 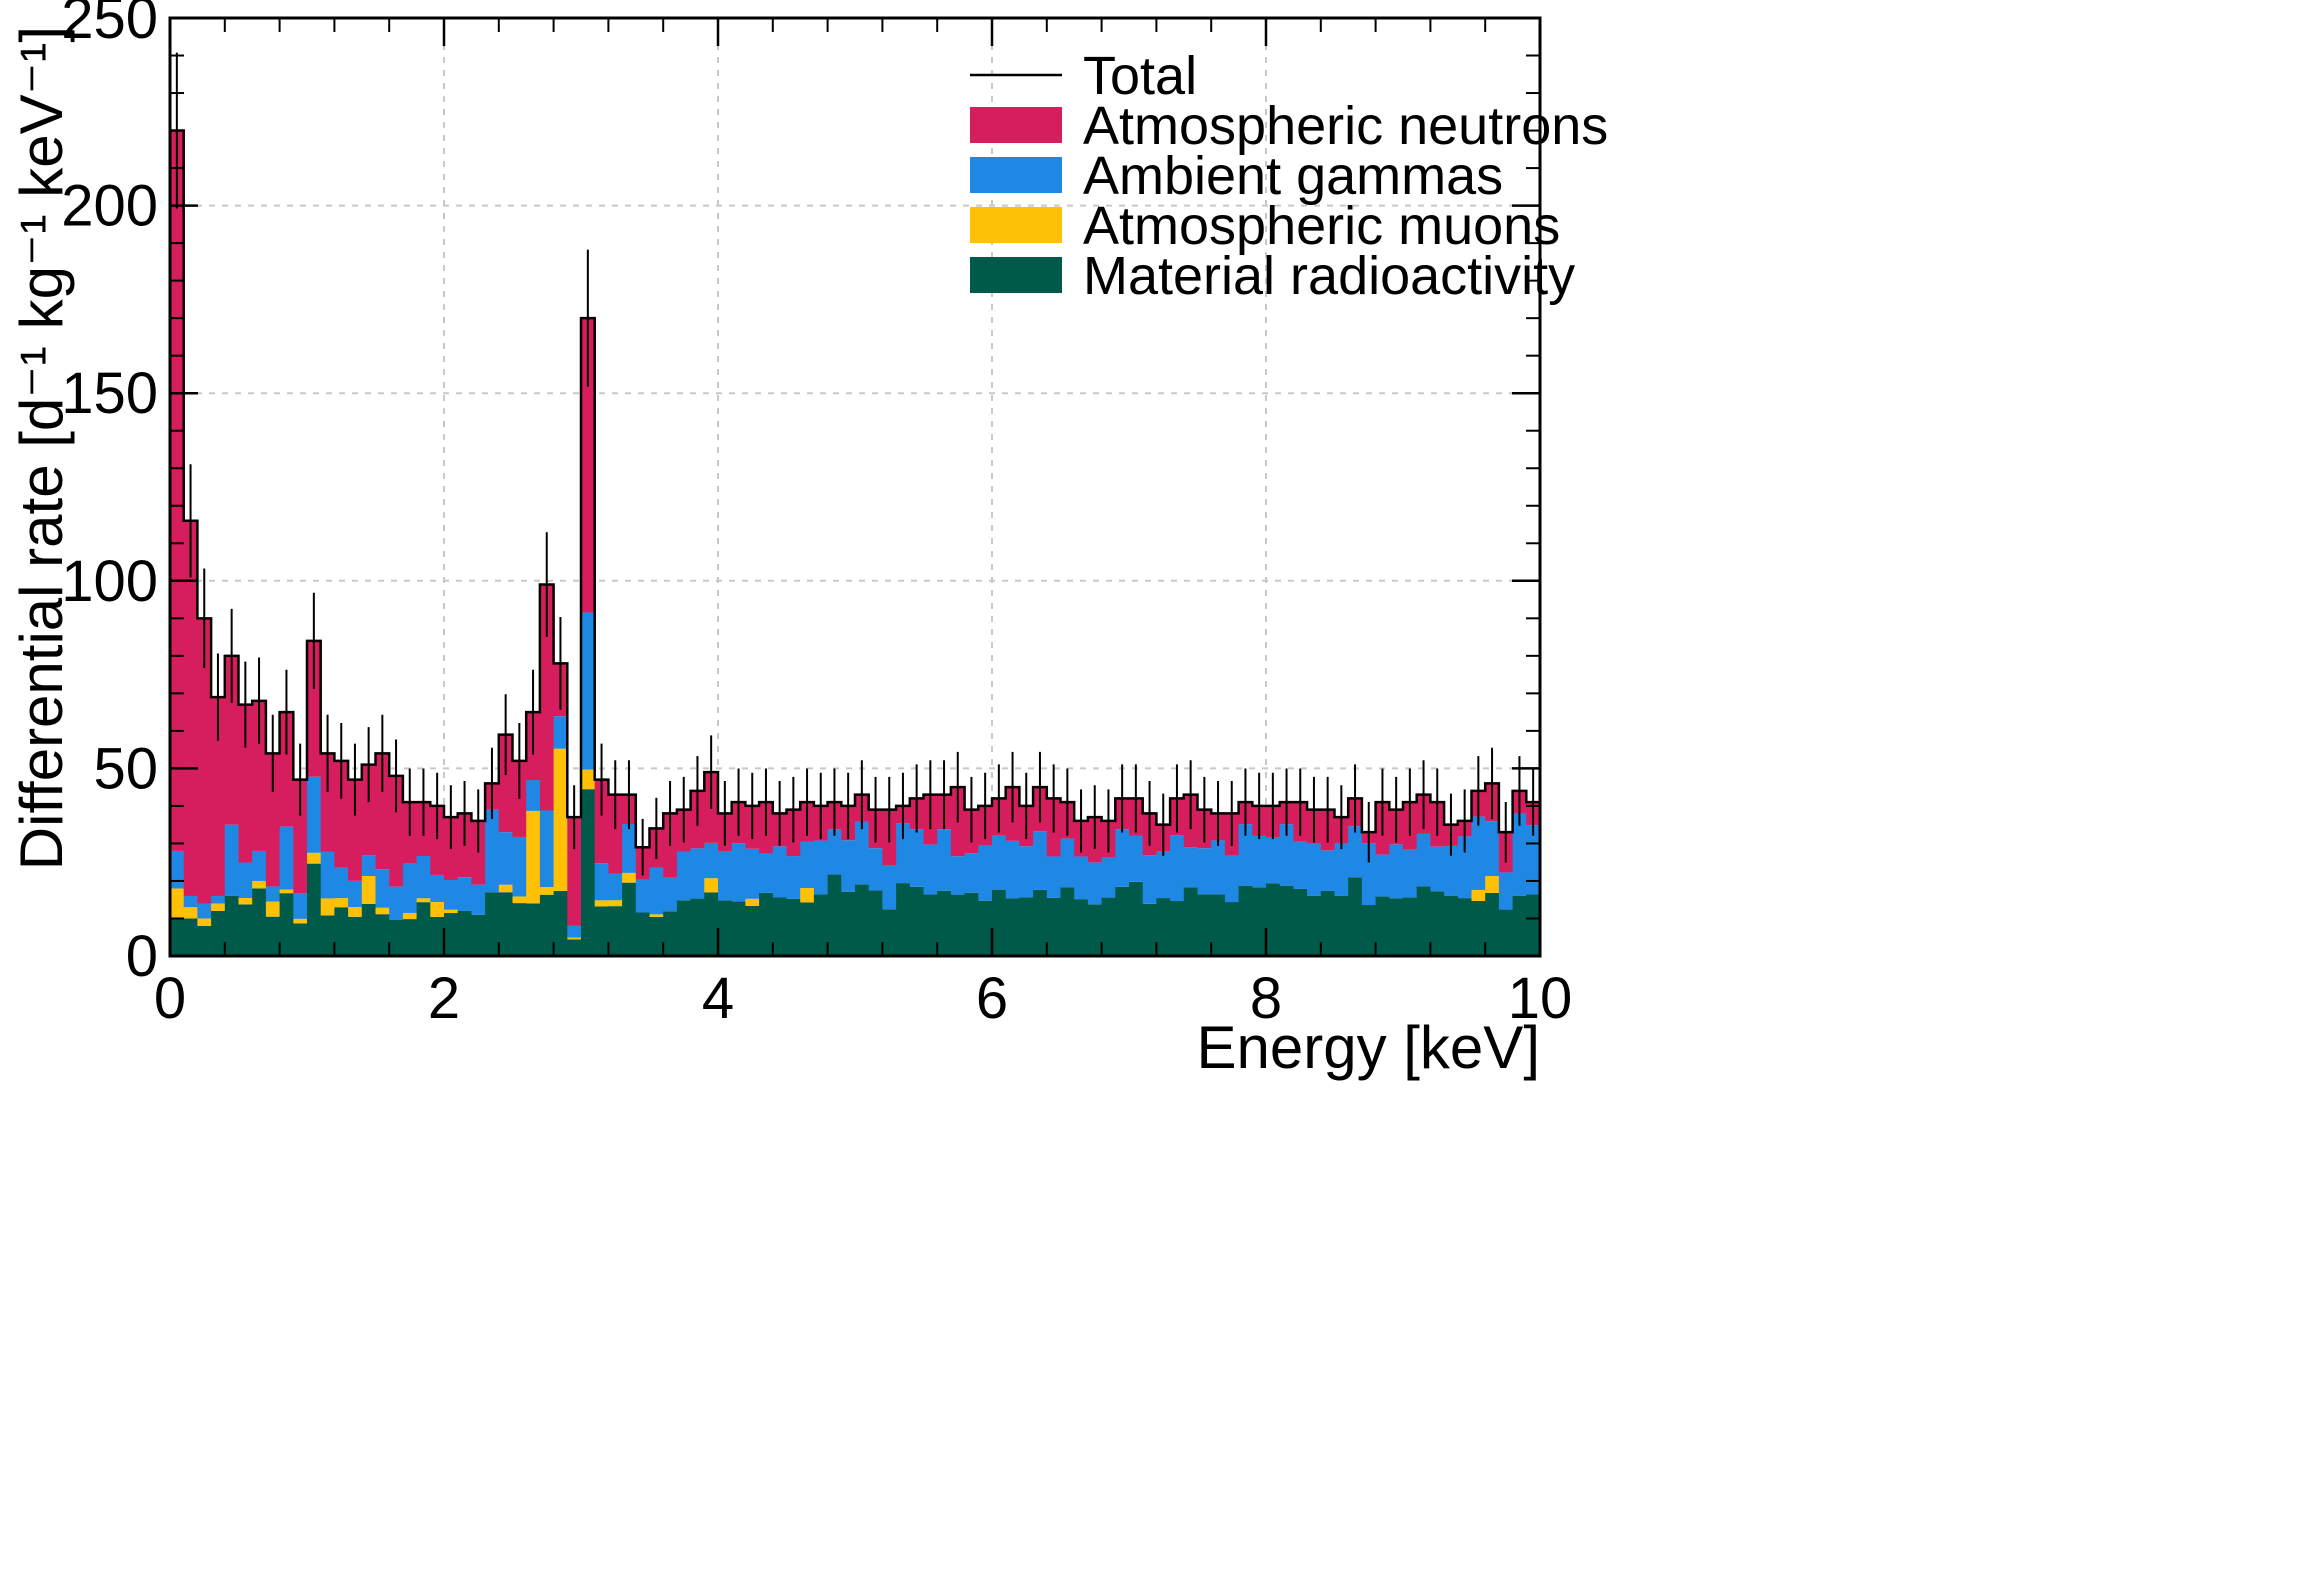 What do you see at coordinates (1016, 125) in the screenshot?
I see `legend-swatch-neutrons` at bounding box center [1016, 125].